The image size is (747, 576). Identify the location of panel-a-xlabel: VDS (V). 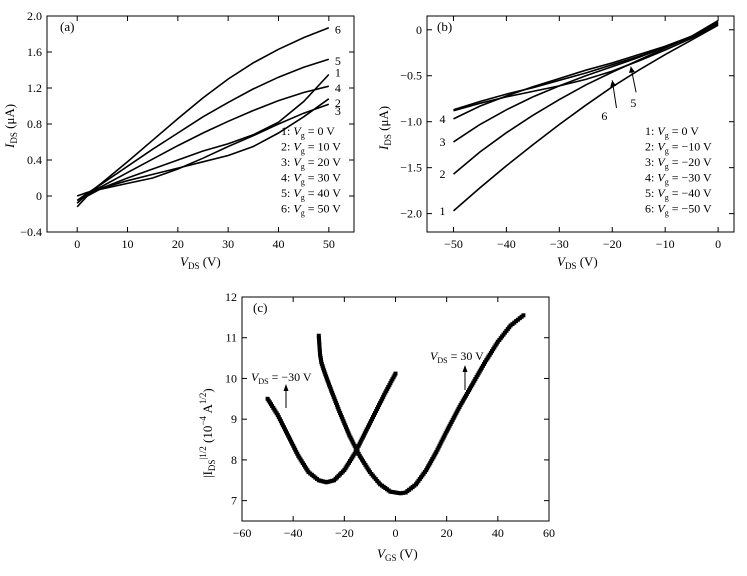
(200, 262).